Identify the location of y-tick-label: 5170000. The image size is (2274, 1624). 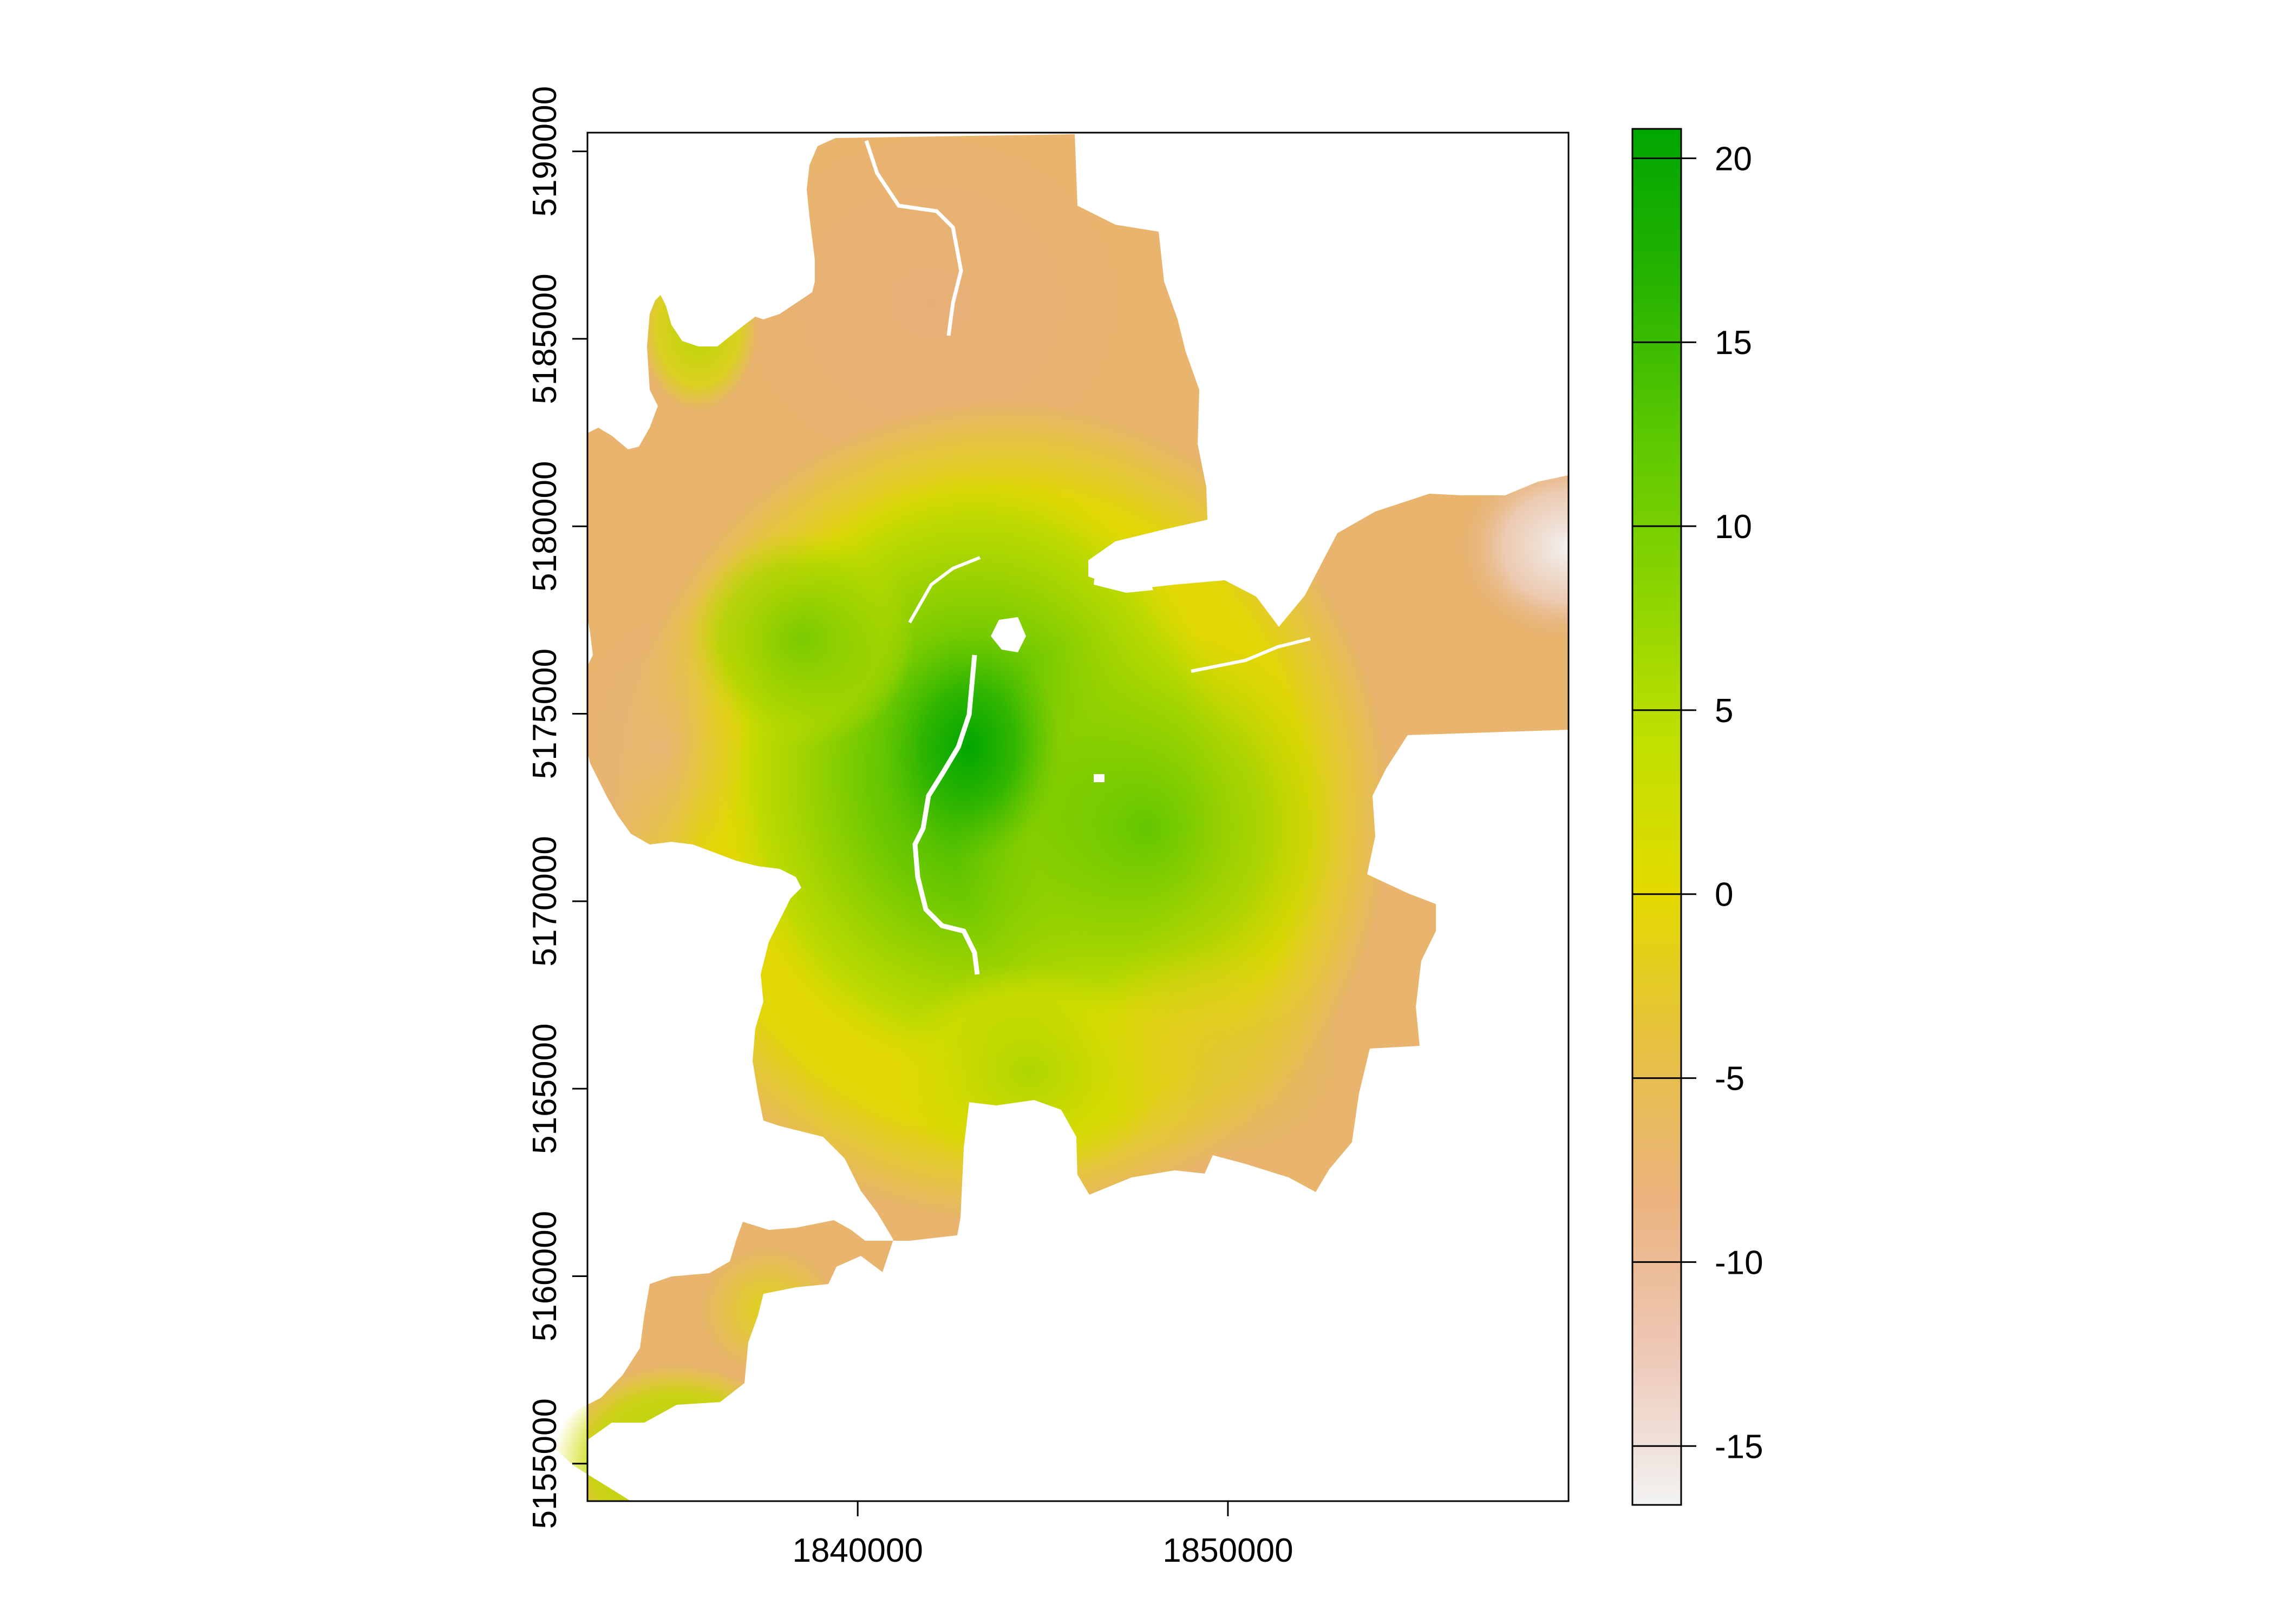
(545, 901).